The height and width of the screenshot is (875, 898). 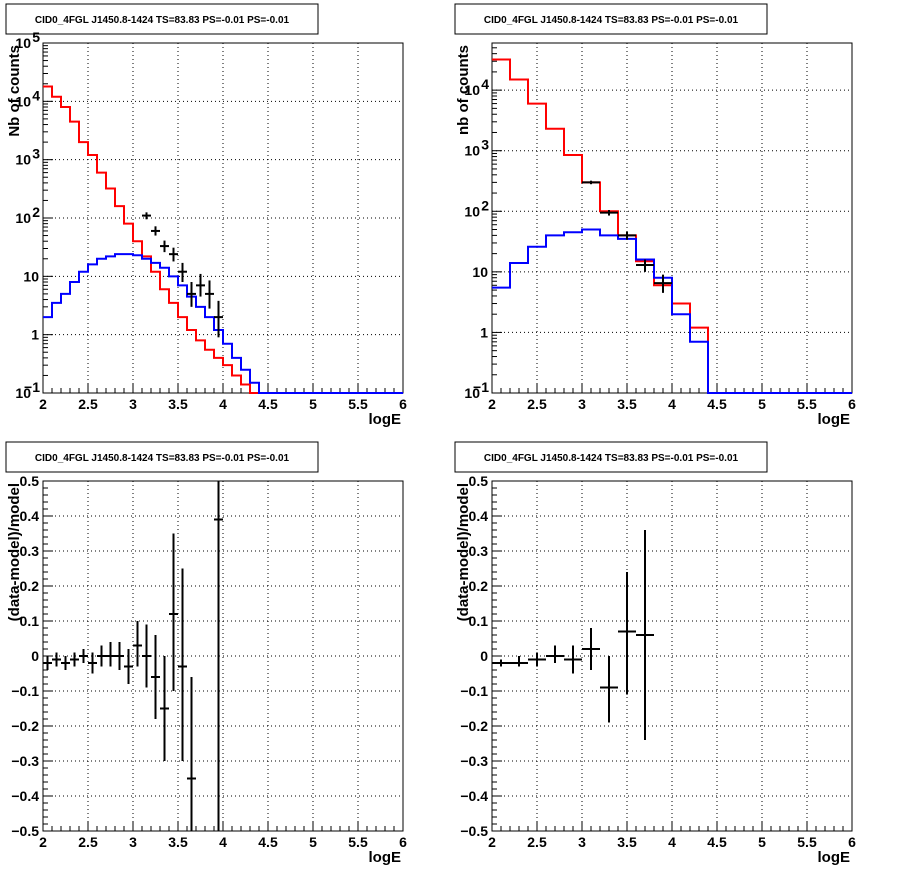 What do you see at coordinates (474, 691) in the screenshot?
I see `y-tick-label: −0.1` at bounding box center [474, 691].